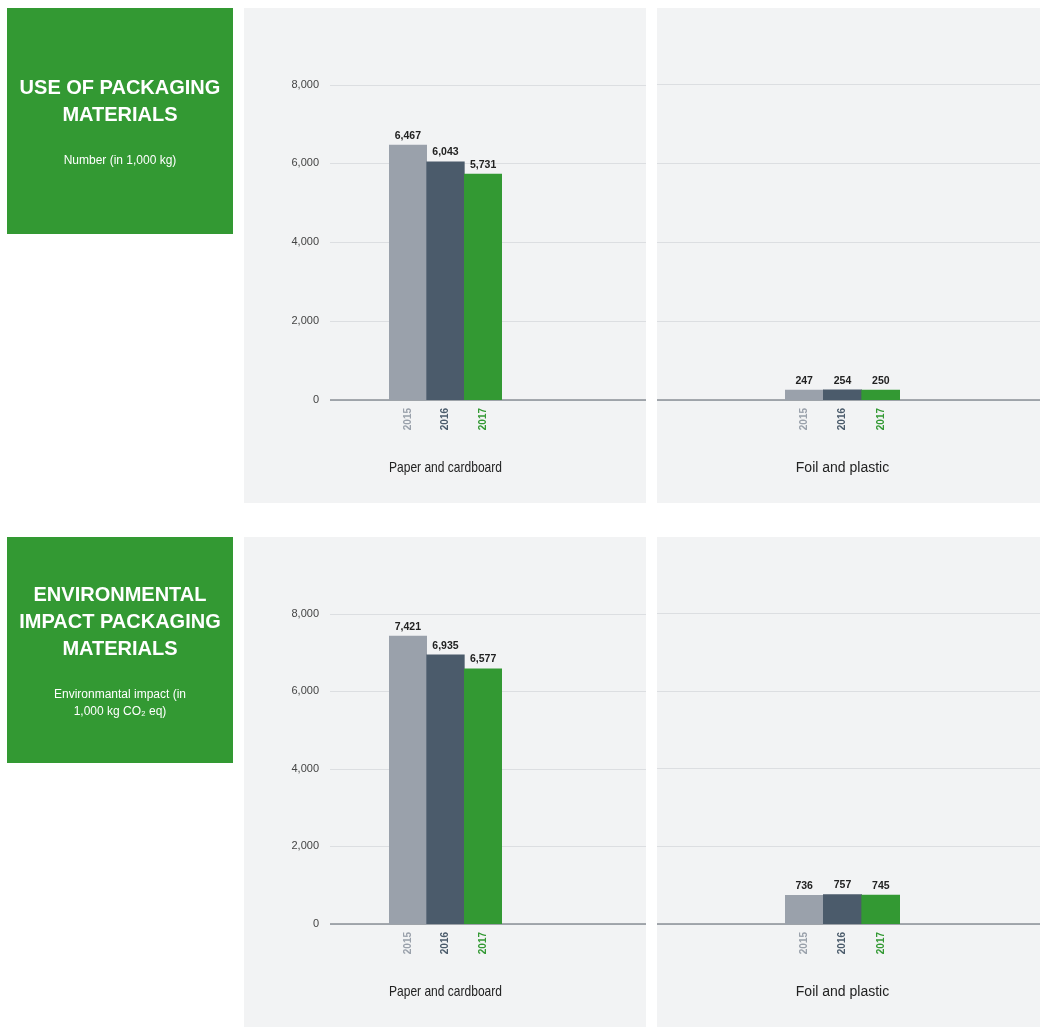 This screenshot has height=1028, width=1040. Describe the element at coordinates (842, 379) in the screenshot. I see `data-label: 254` at that location.